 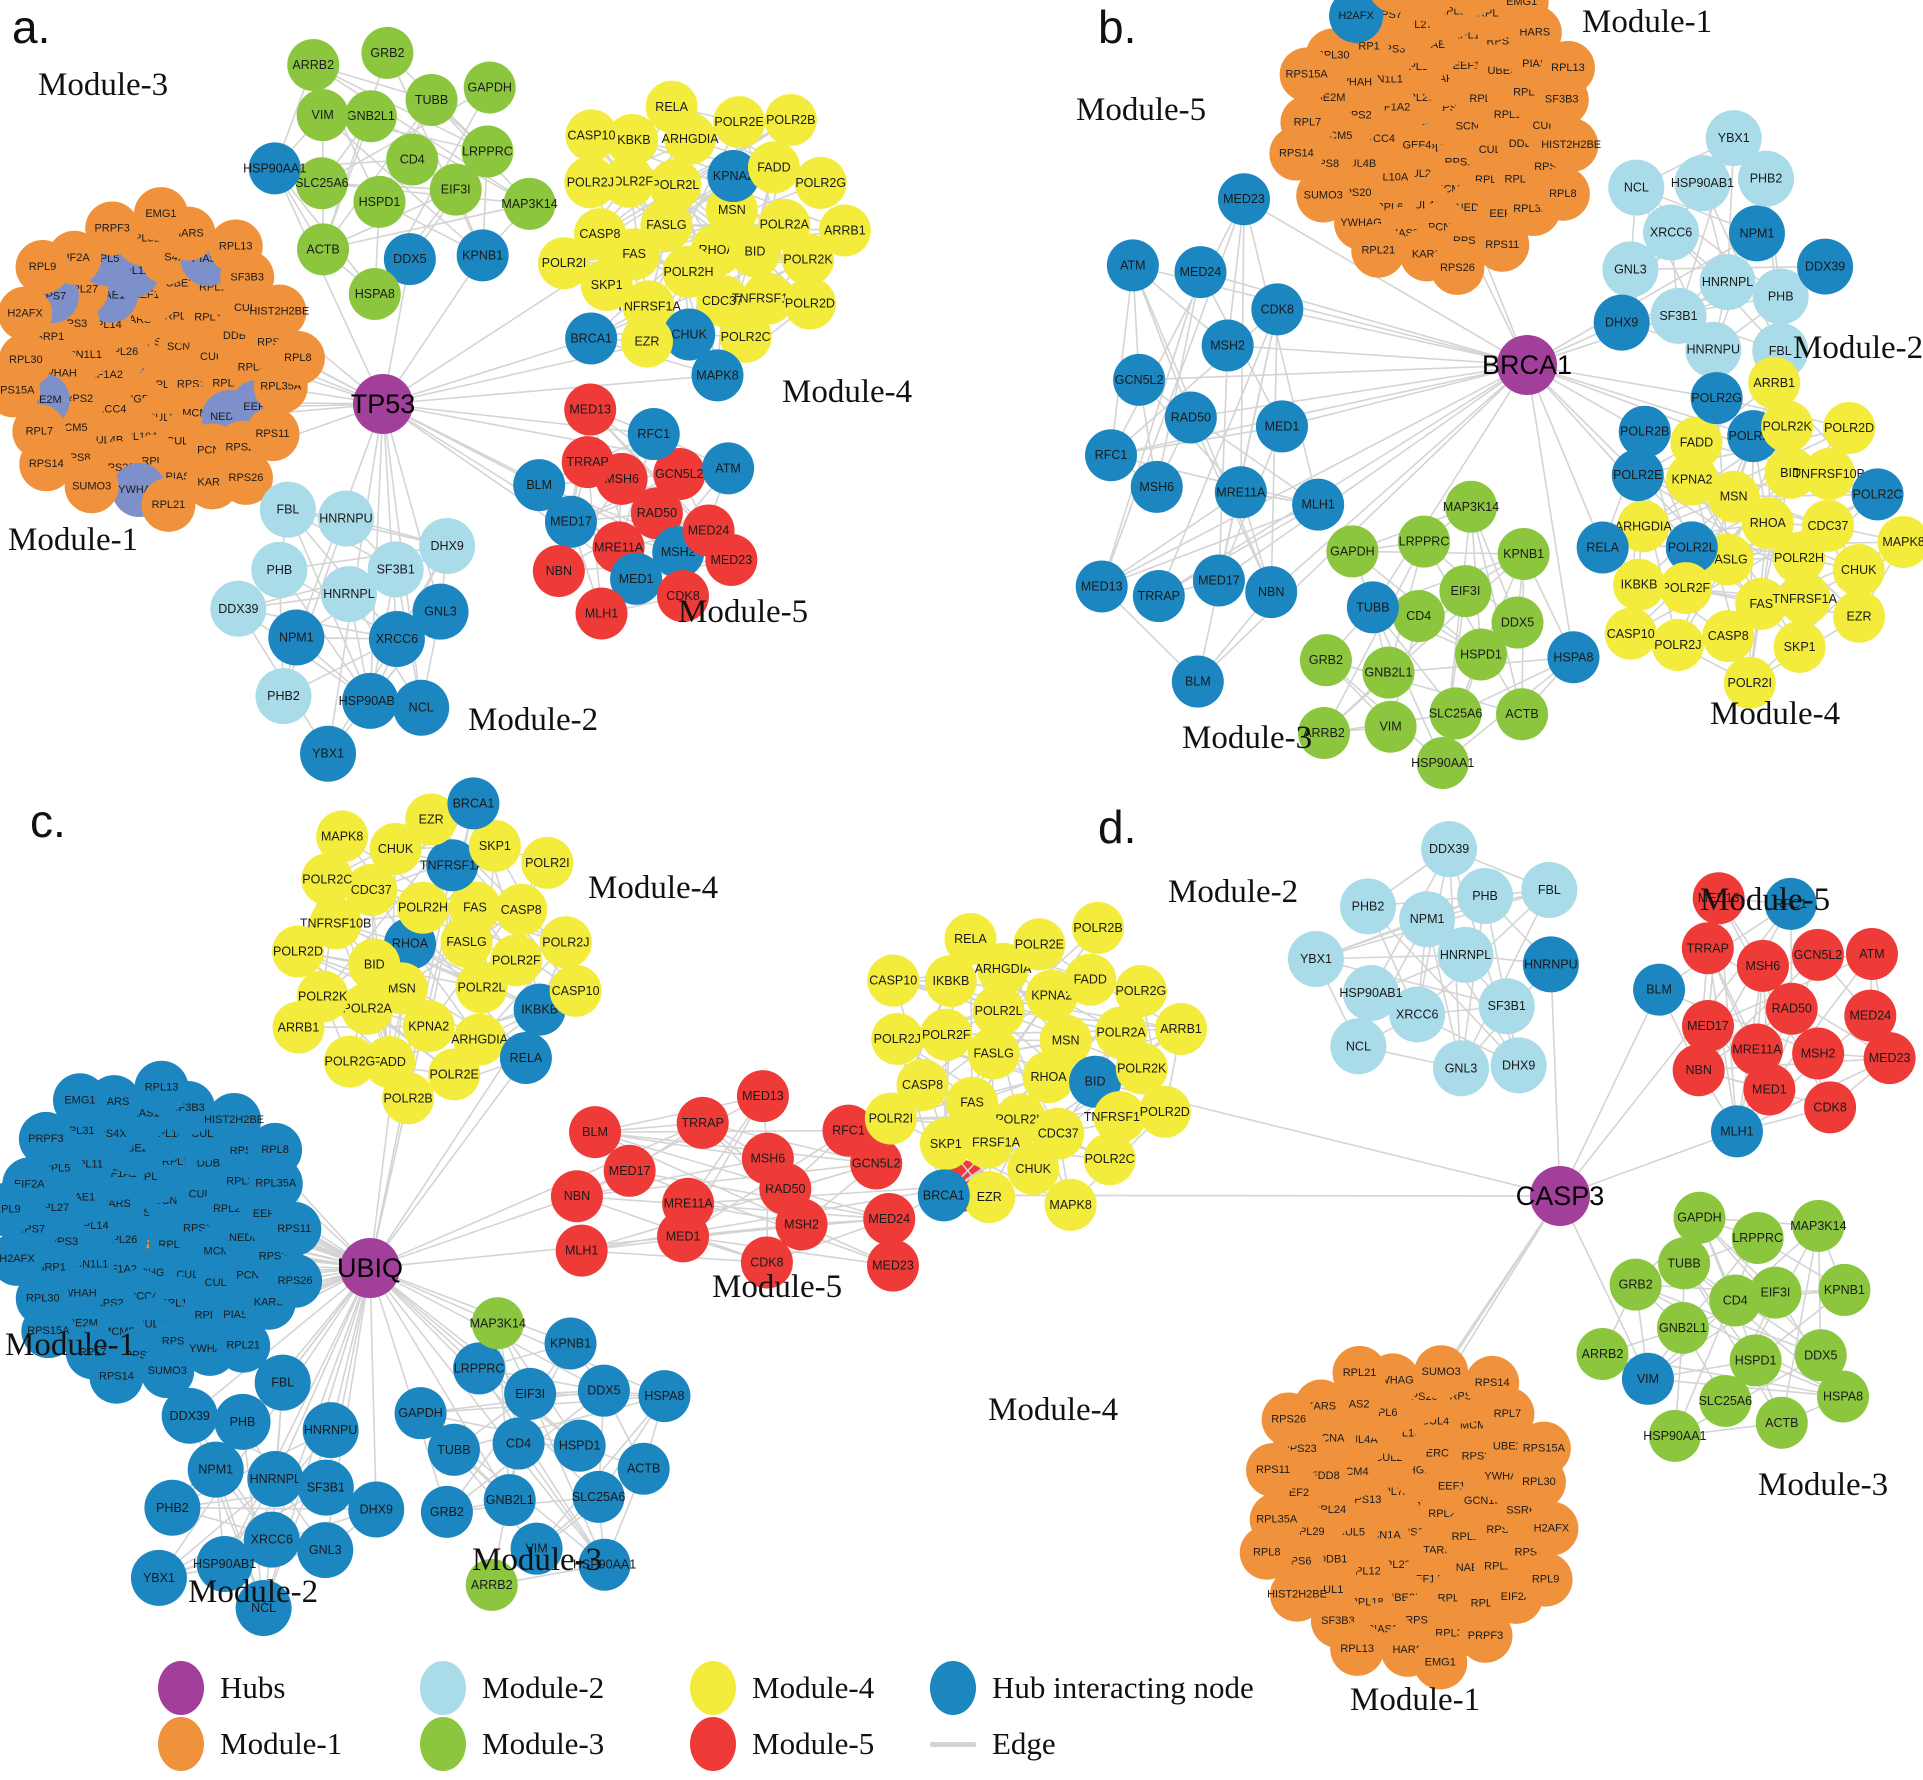 I want to click on node-POLR2F: POLR2F, so click(x=946, y=1035).